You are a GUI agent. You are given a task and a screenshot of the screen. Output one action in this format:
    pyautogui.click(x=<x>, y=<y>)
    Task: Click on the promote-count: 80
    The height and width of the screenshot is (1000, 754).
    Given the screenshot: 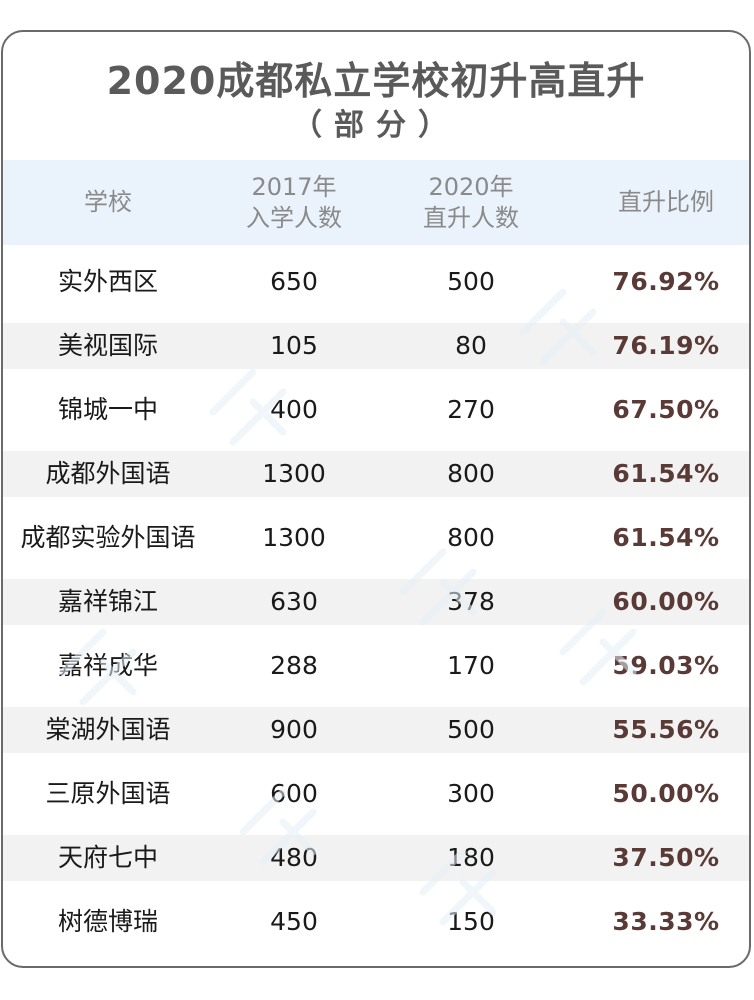 What is the action you would take?
    pyautogui.click(x=471, y=345)
    